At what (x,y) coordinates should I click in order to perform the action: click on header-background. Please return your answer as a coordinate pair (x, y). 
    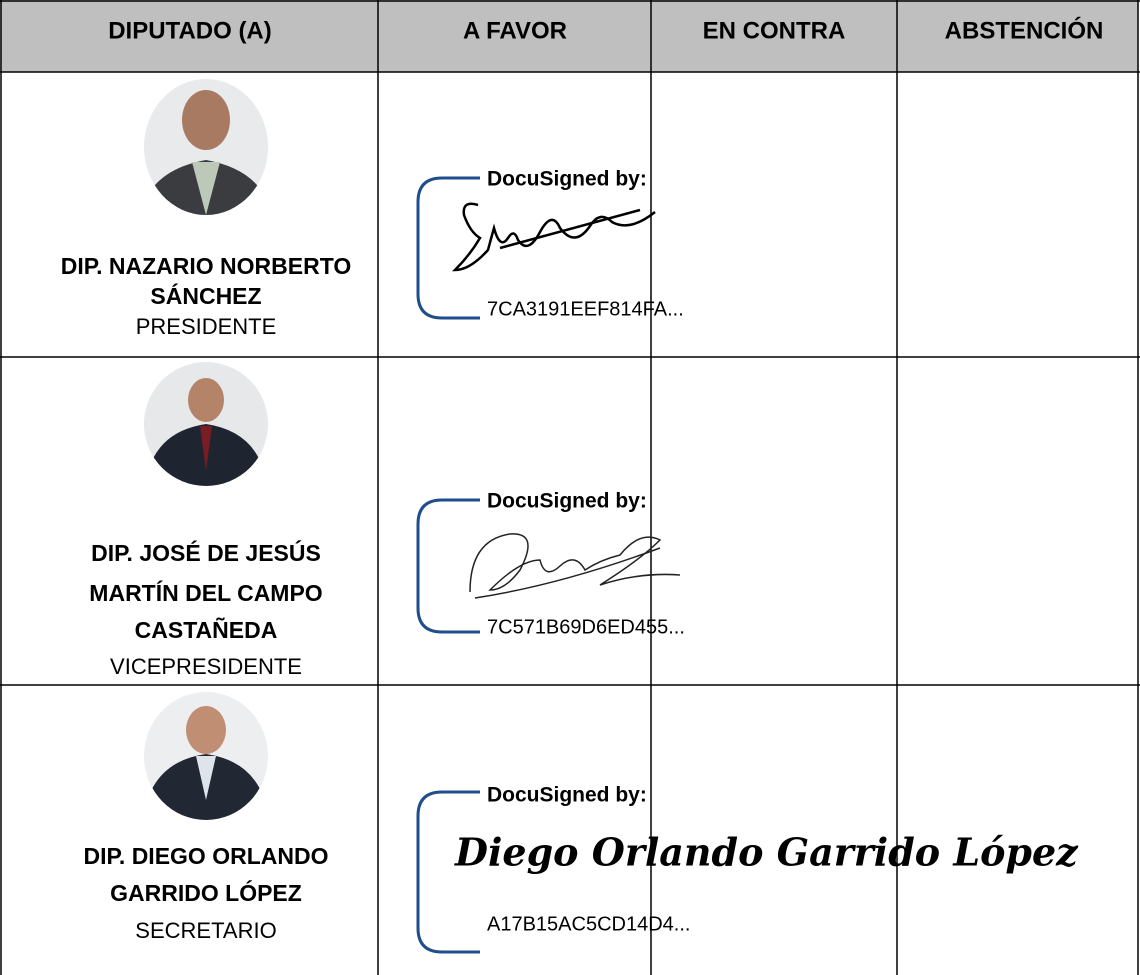
    Looking at the image, I should click on (569, 36).